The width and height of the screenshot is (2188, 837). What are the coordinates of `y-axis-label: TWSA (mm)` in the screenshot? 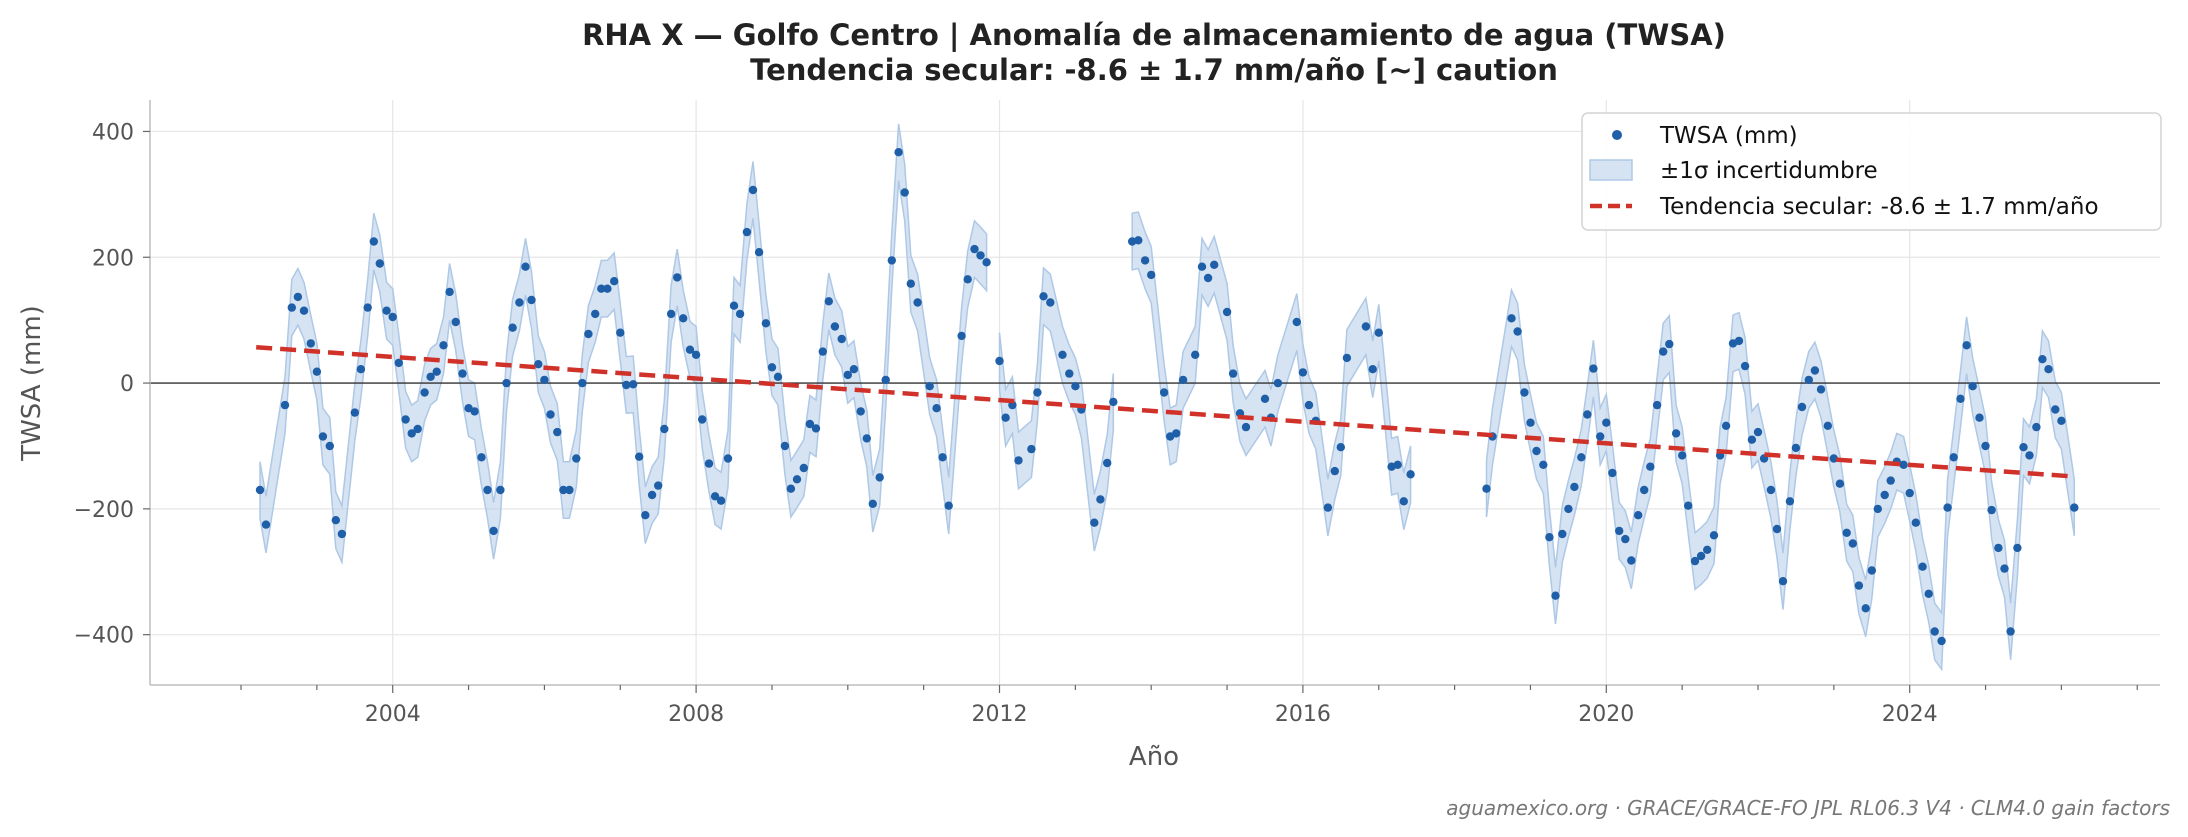 It's located at (32, 383).